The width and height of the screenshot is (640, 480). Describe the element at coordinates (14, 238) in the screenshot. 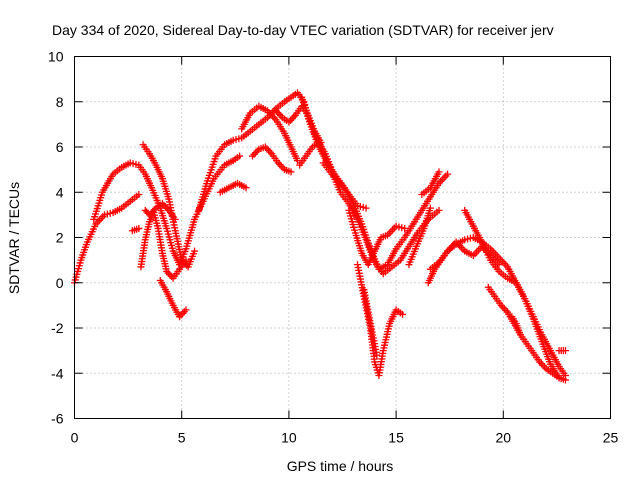

I see `y-axis-label: SDTVAR / TECUs` at that location.